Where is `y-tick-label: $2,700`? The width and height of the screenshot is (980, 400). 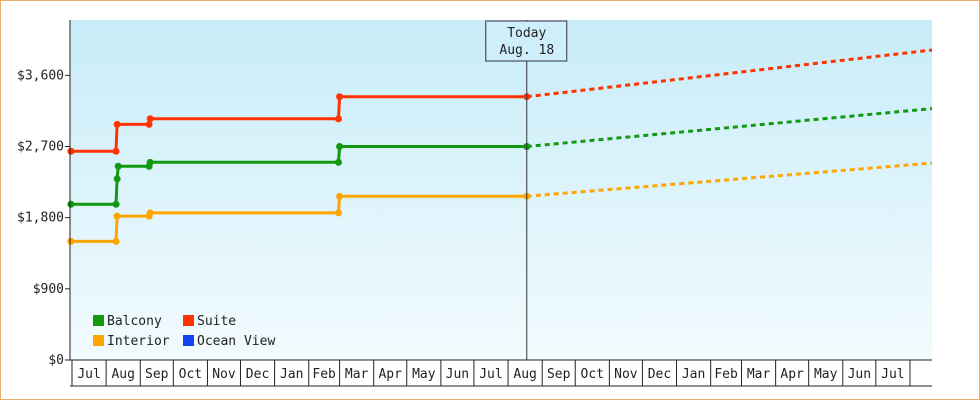 y-tick-label: $2,700 is located at coordinates (40, 147).